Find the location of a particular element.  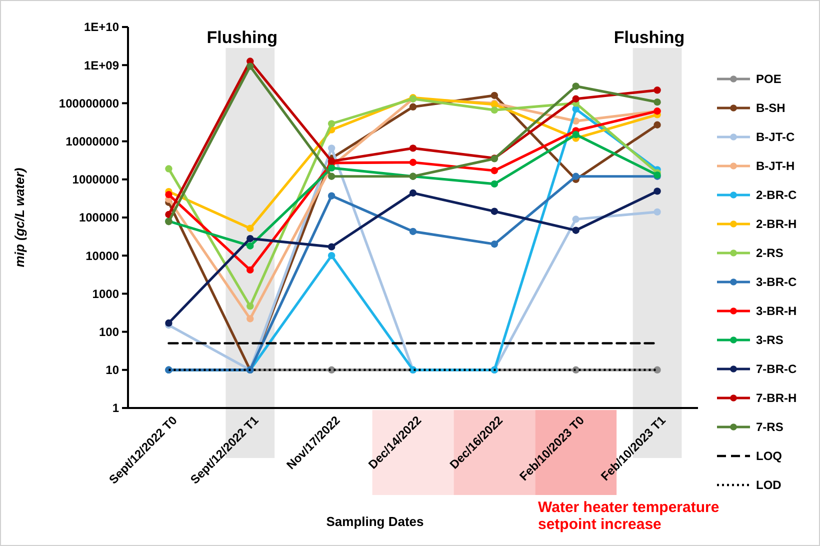

y-tick-label: 10 is located at coordinates (113, 370).